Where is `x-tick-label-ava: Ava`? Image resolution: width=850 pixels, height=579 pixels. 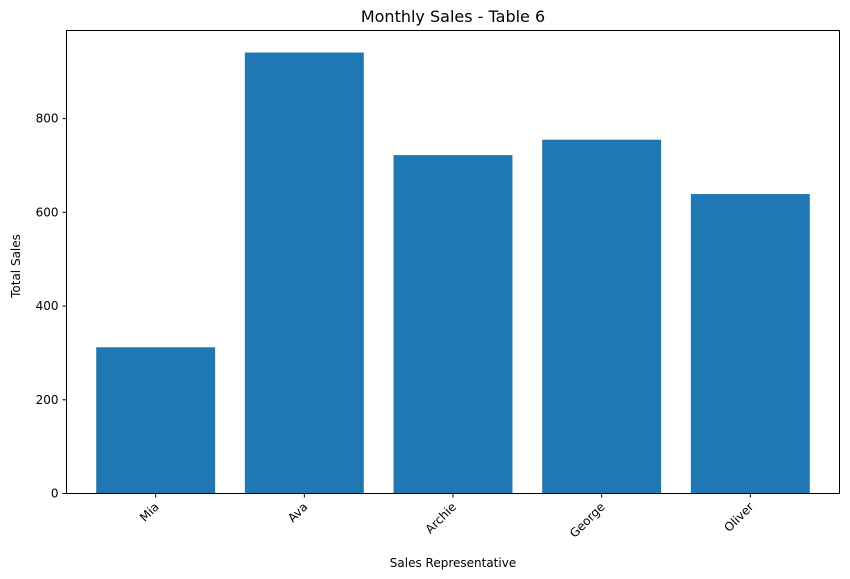
x-tick-label-ava: Ava is located at coordinates (297, 512).